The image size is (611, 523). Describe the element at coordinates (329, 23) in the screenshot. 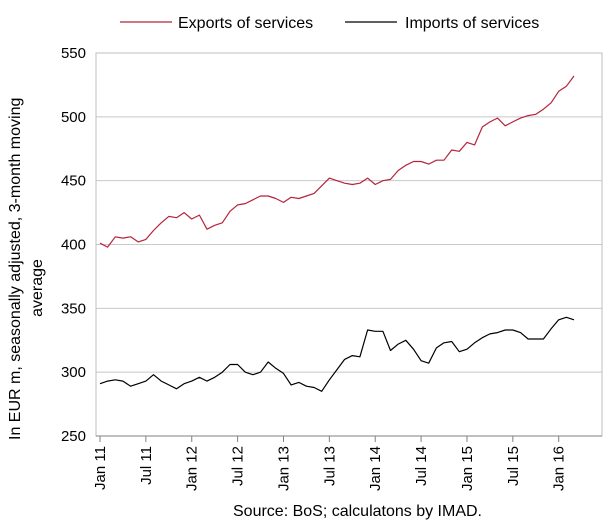

I see `legend: Exports of services Imports of services` at that location.